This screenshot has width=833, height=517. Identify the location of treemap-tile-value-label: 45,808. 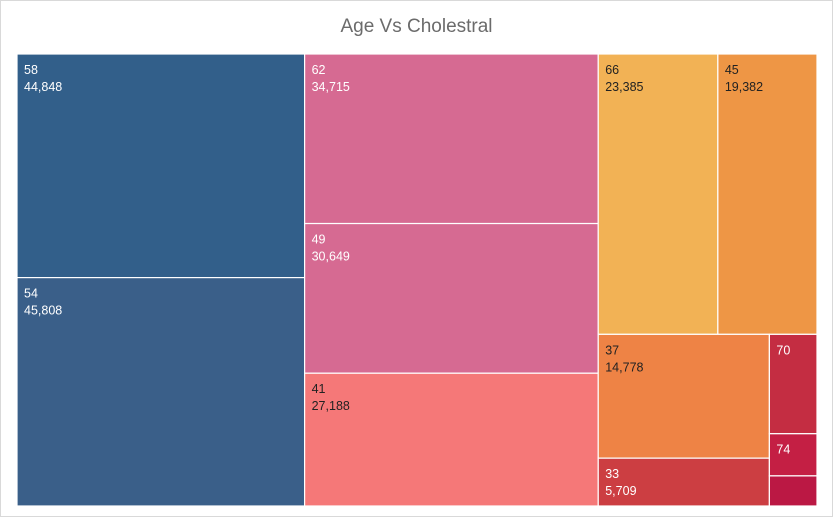
(43, 311).